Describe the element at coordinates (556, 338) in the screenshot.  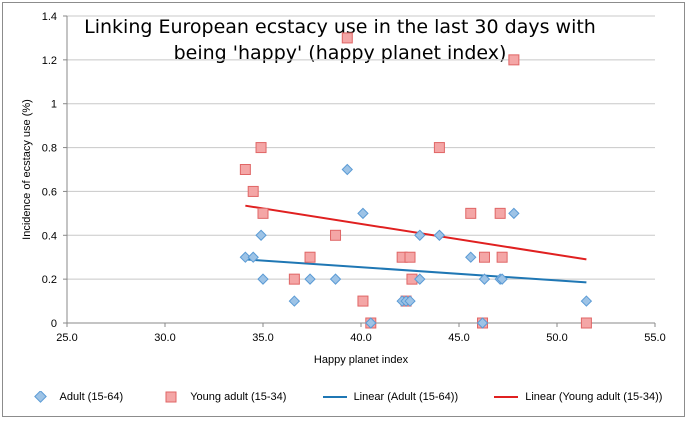
I see `x-tick-label: 50.0` at that location.